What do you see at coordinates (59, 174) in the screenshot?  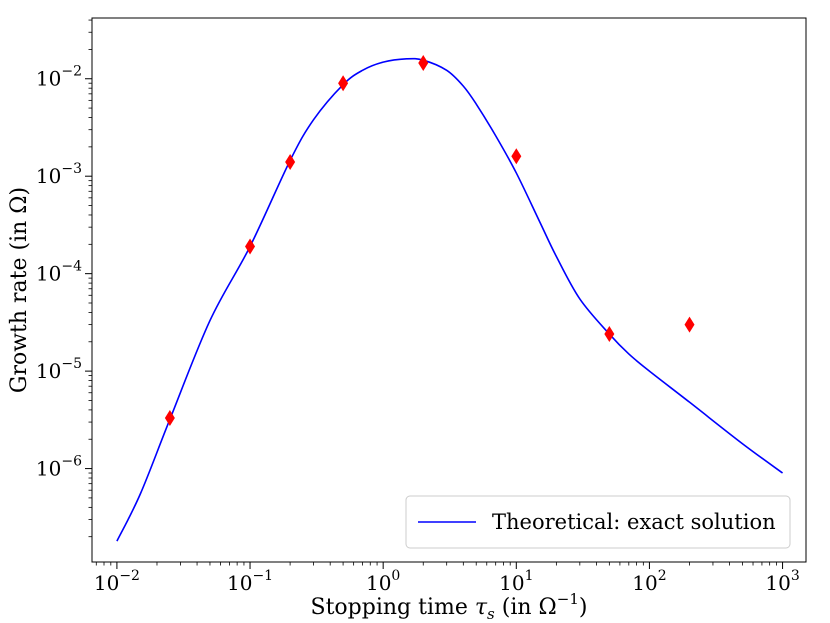 I see `y-tick-label: 10⁻³` at bounding box center [59, 174].